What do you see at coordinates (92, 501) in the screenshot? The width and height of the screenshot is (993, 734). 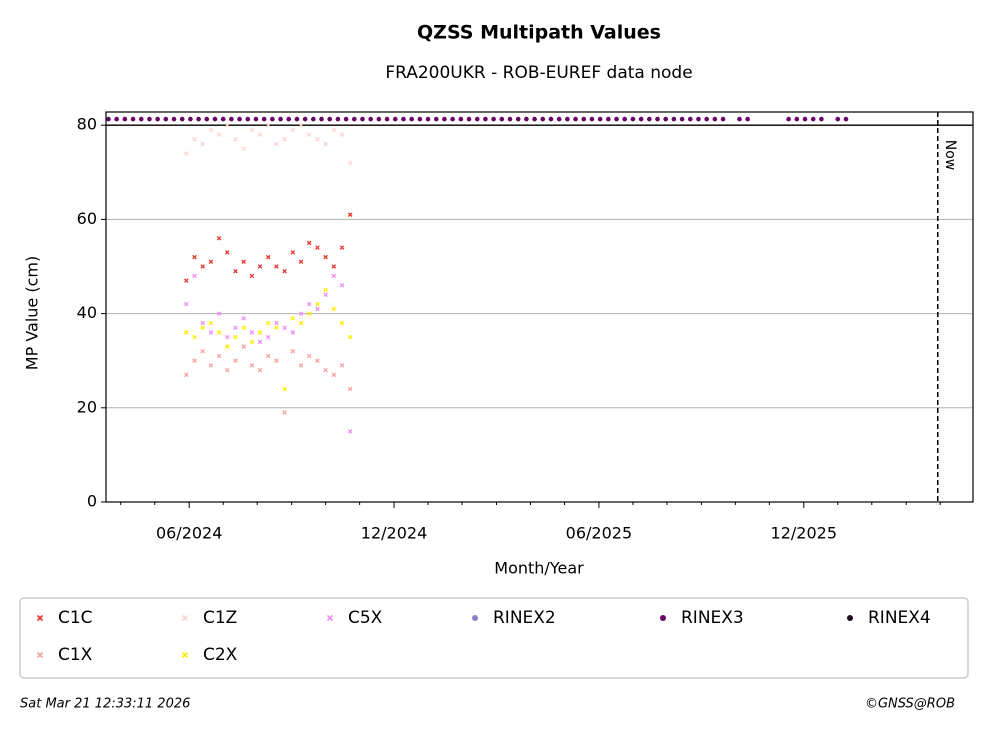 I see `y-tick-label: 0` at bounding box center [92, 501].